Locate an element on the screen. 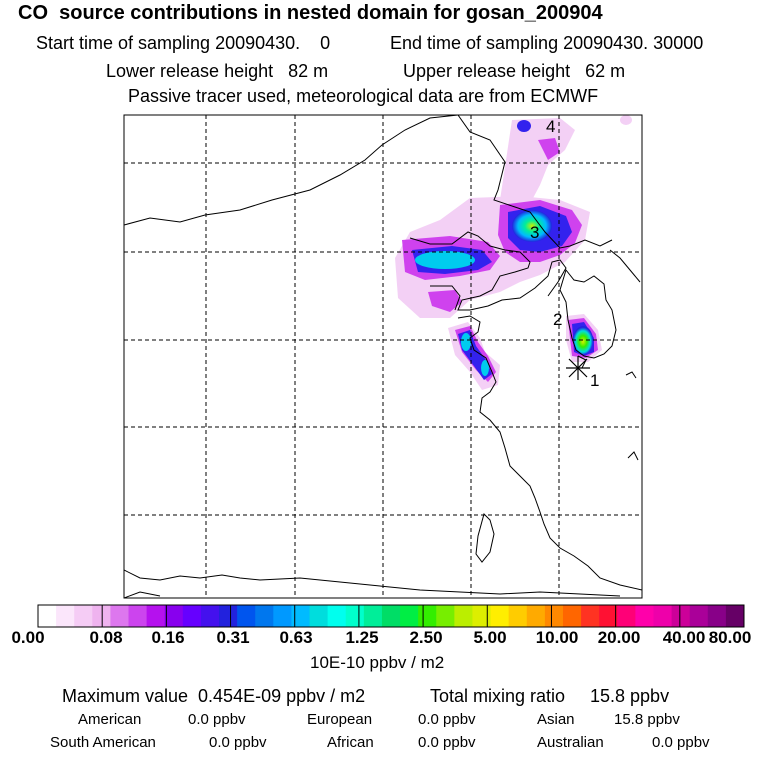  marker-label-4: 4 is located at coordinates (550, 126).